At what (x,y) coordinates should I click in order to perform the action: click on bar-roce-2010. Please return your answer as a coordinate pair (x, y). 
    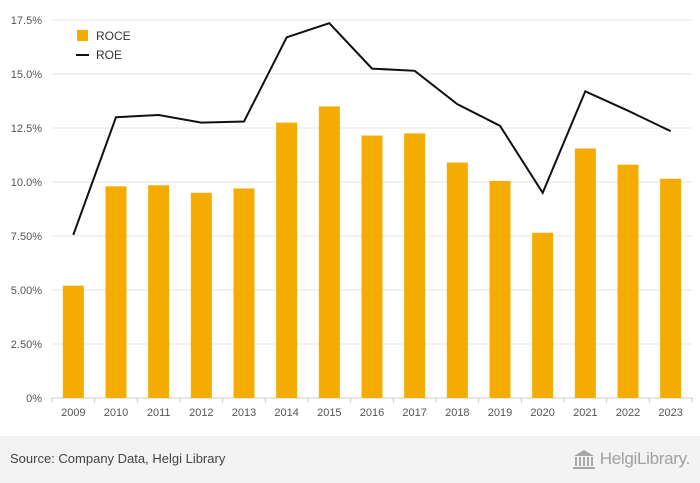
    Looking at the image, I should click on (116, 292).